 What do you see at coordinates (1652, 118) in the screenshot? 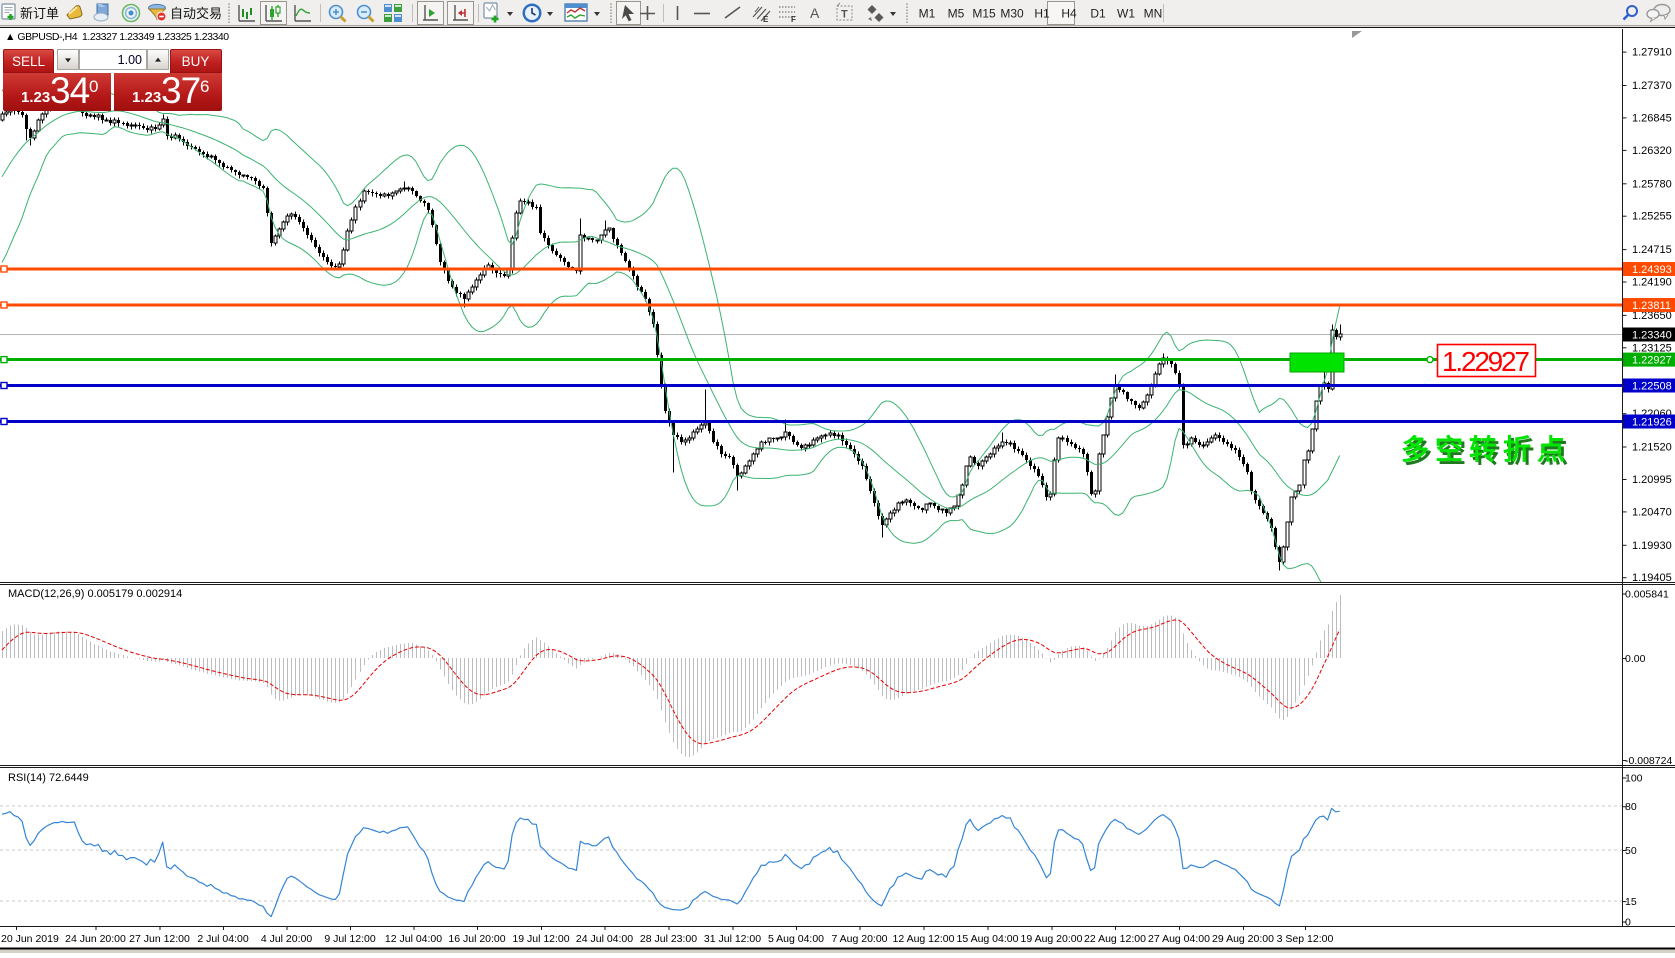
I see `svg-text: 1.26845` at bounding box center [1652, 118].